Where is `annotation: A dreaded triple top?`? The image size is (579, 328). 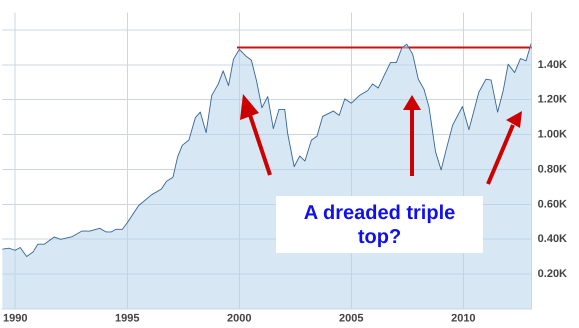
annotation: A dreaded triple top? is located at coordinates (379, 224).